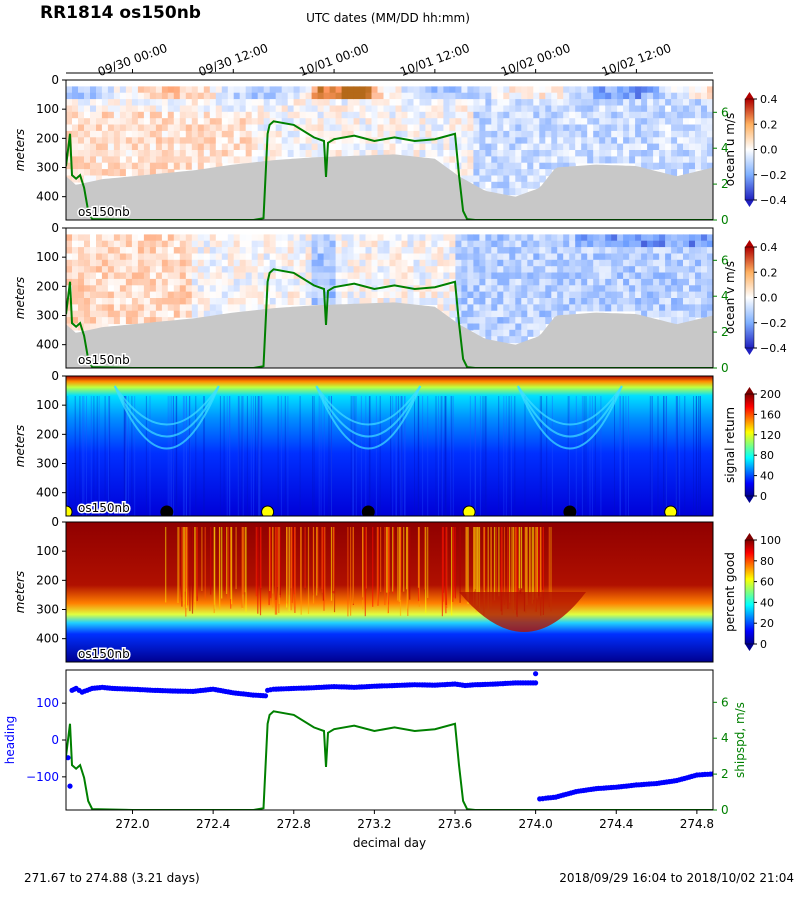 The width and height of the screenshot is (810, 900). What do you see at coordinates (132, 824) in the screenshot?
I see `x-tick-label: 272.0` at bounding box center [132, 824].